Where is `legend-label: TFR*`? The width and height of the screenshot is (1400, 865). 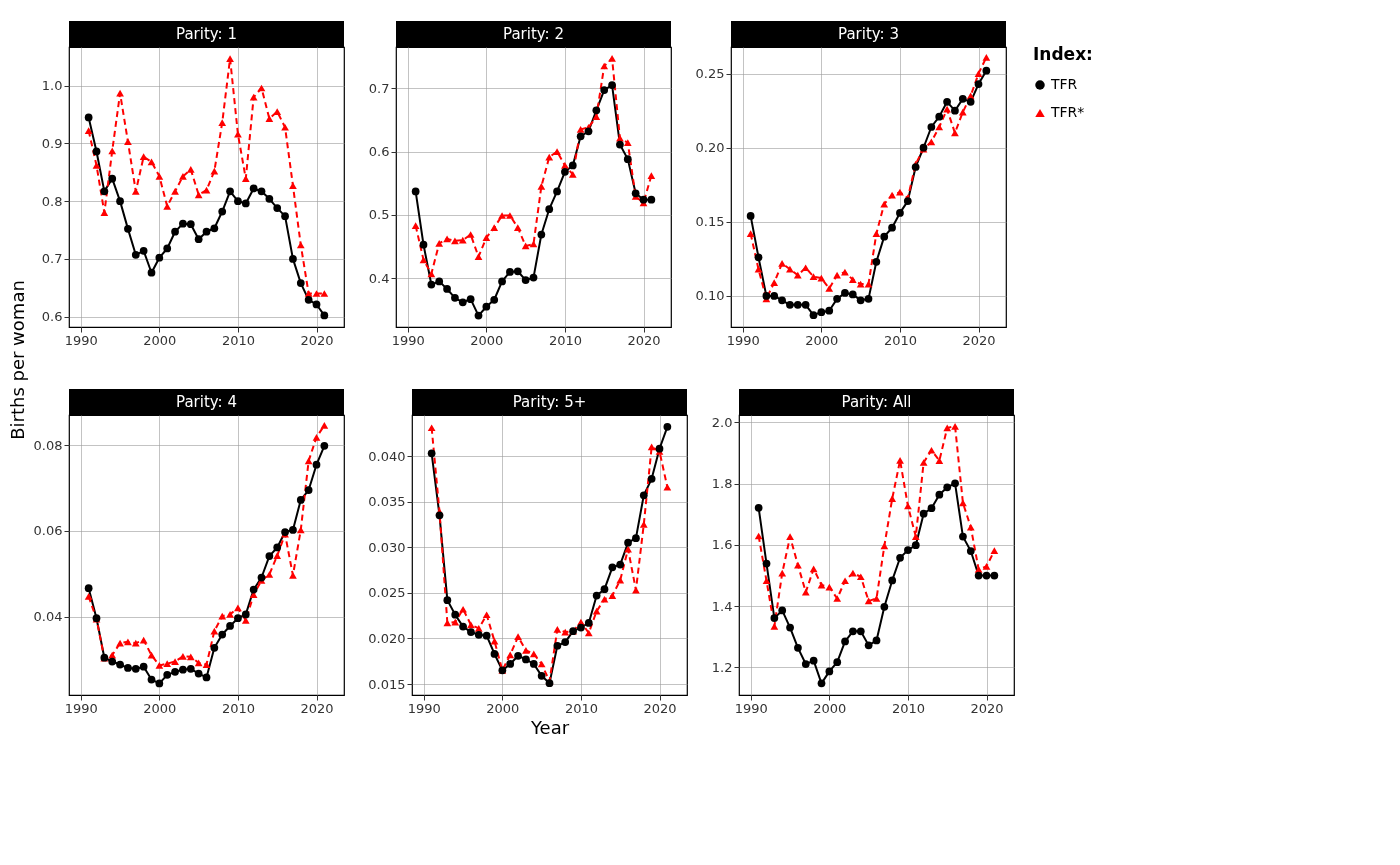 legend-label: TFR* is located at coordinates (1067, 112).